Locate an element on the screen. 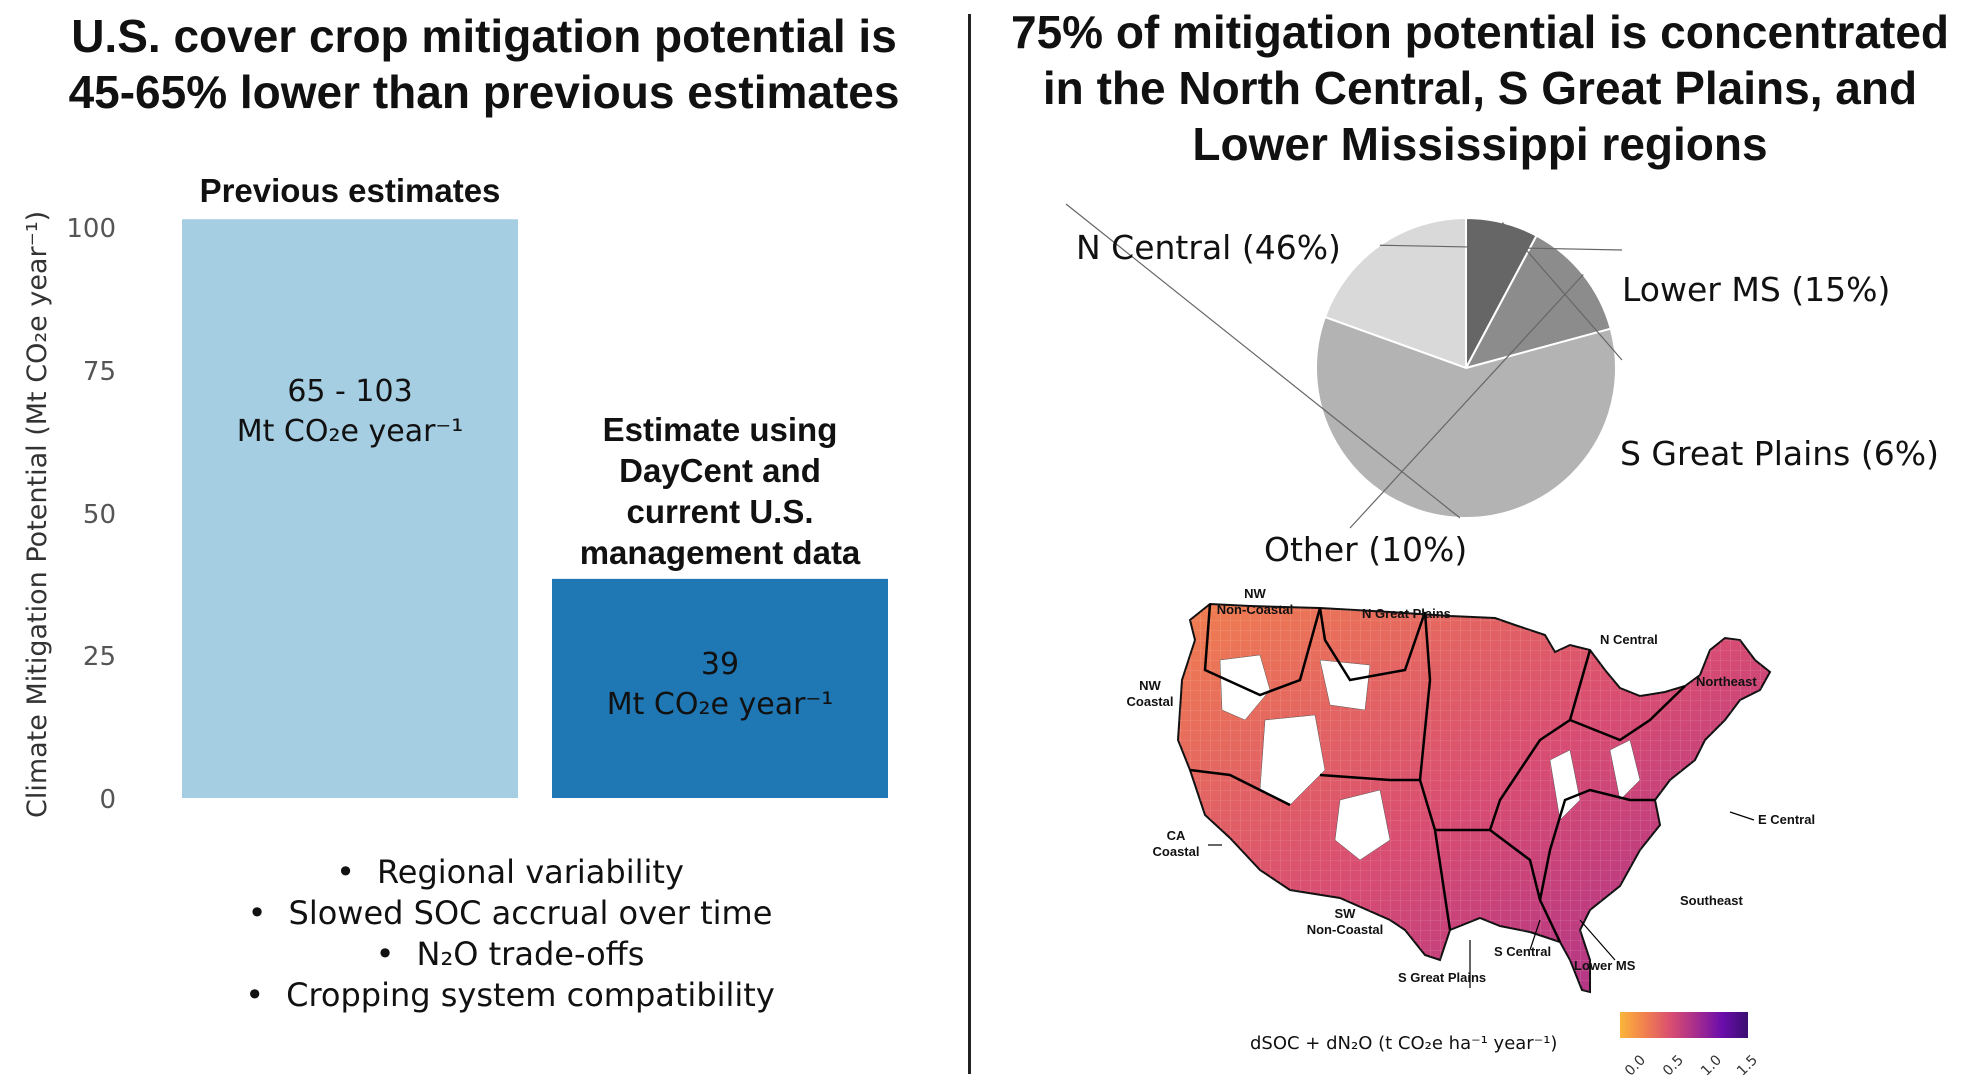 The height and width of the screenshot is (1081, 1984). bar-category-line: current U.S. is located at coordinates (720, 511).